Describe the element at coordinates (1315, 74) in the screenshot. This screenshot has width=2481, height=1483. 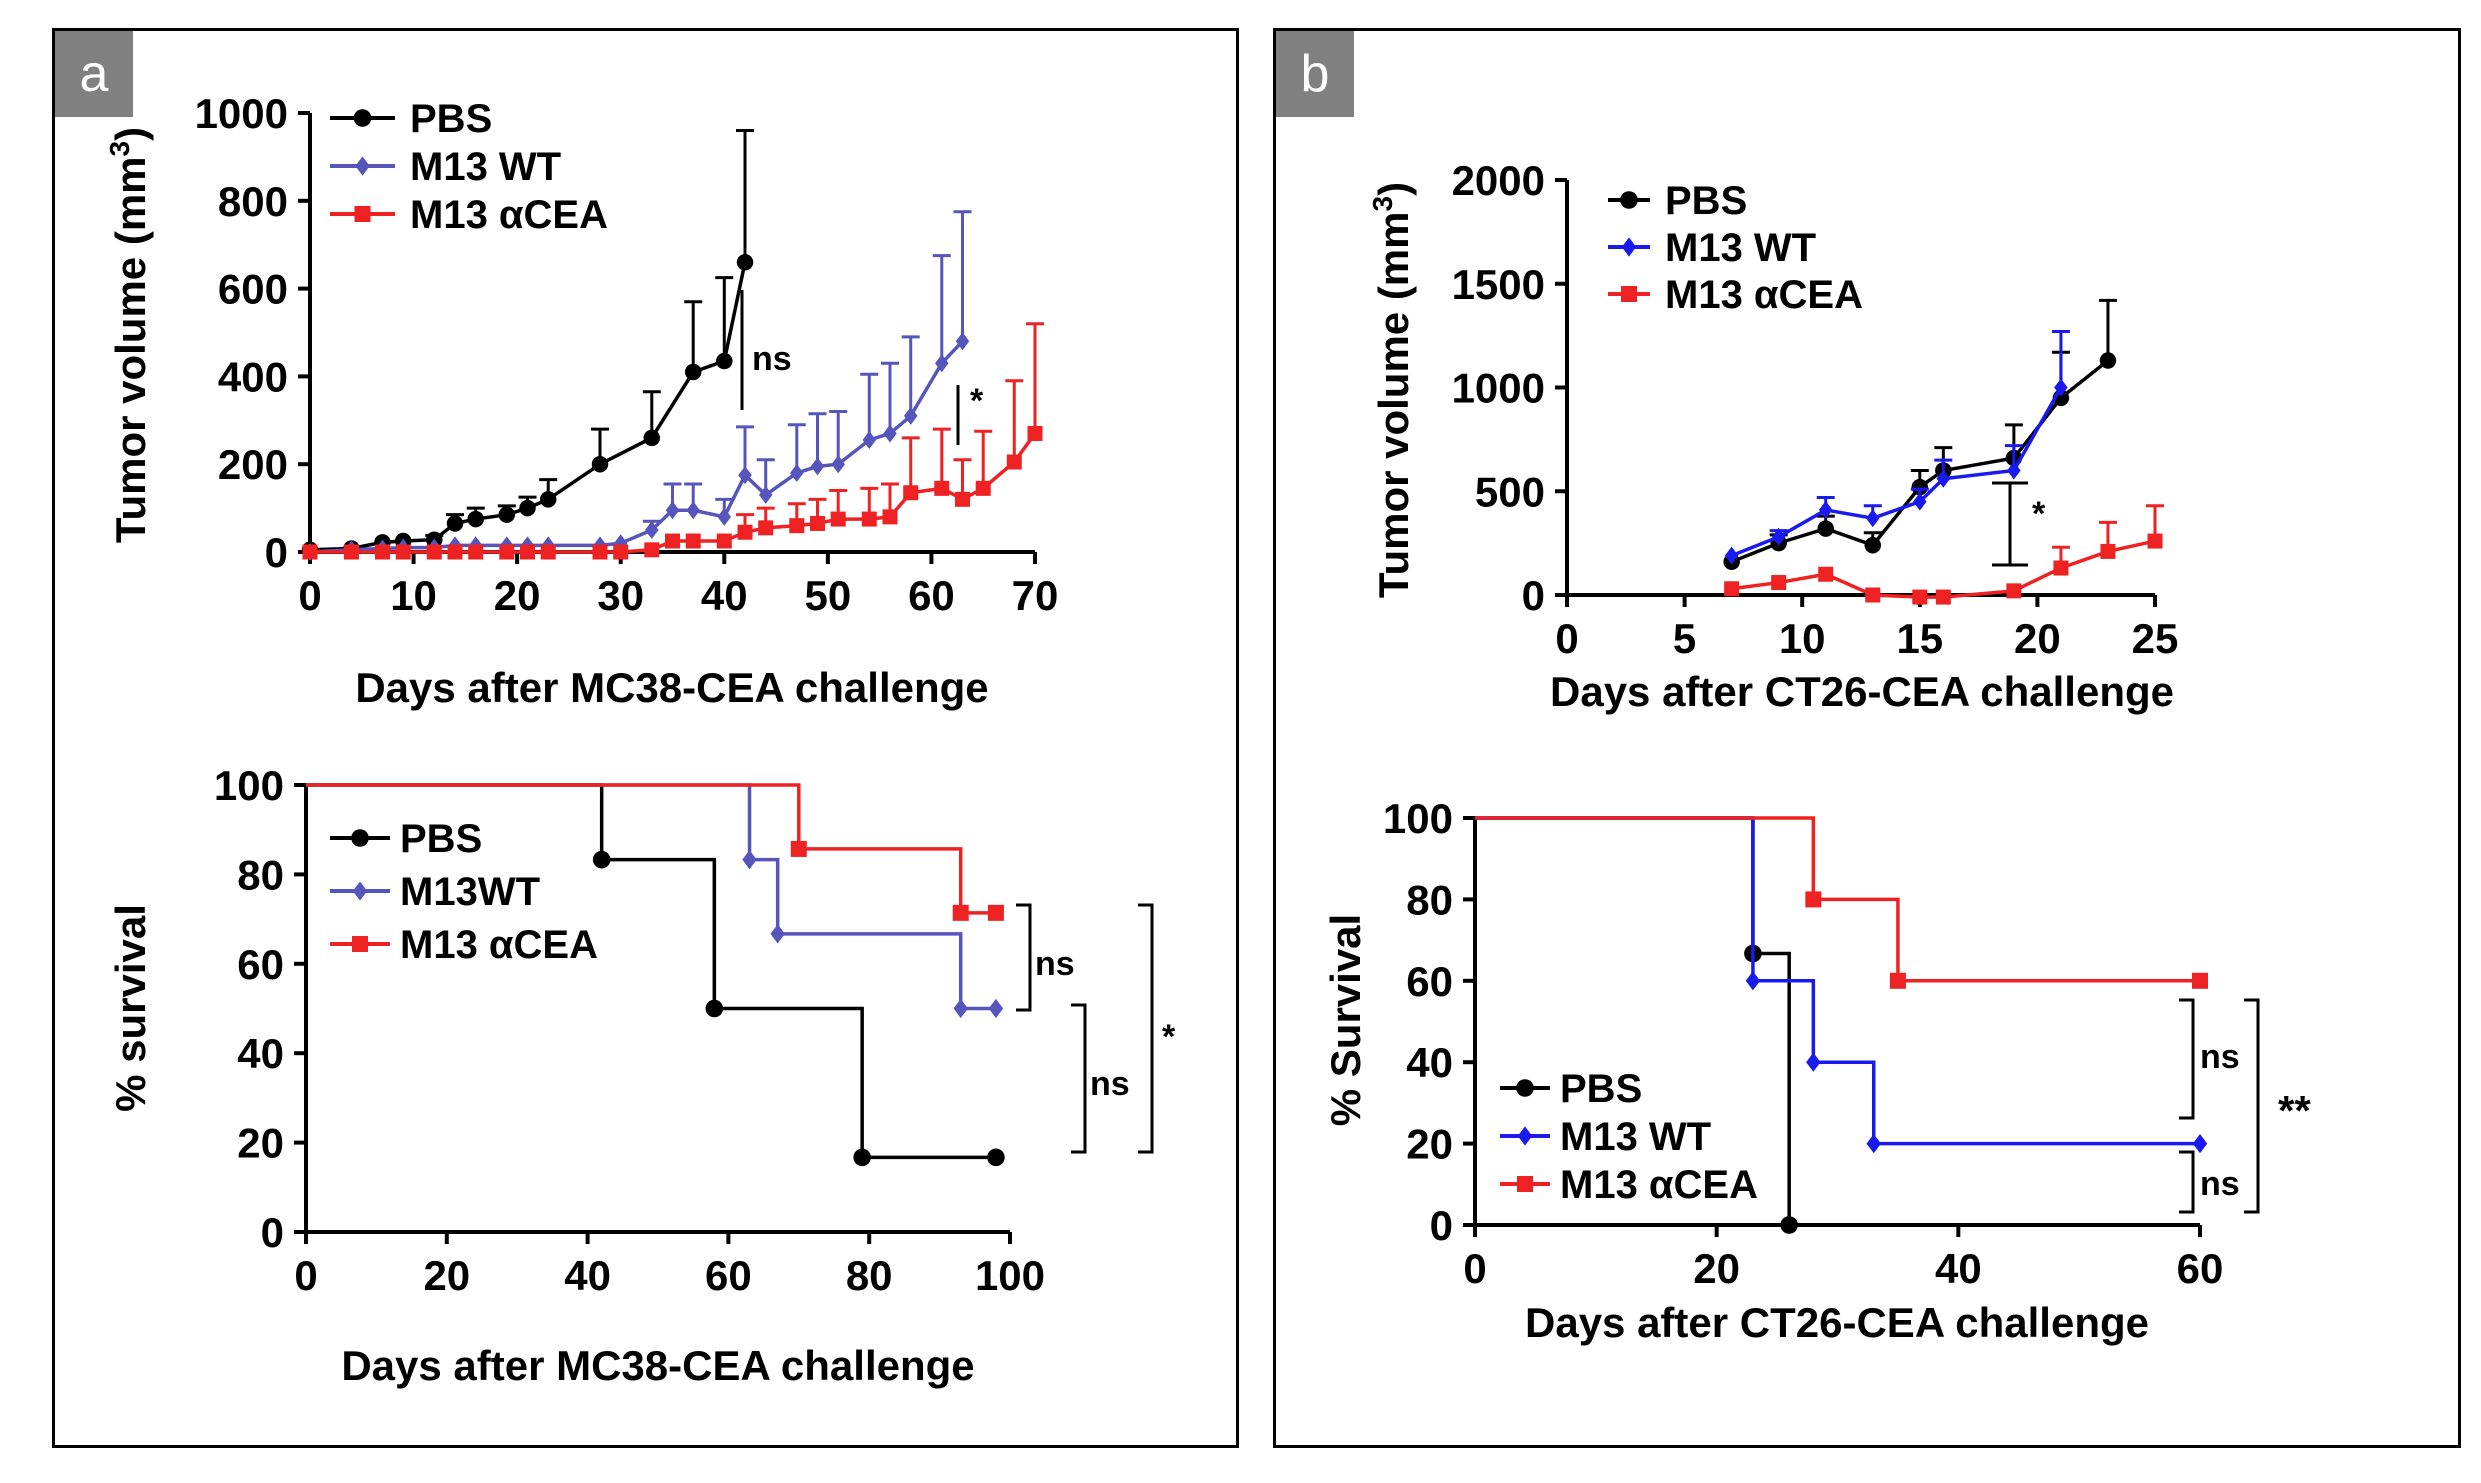
I see `panel-b-label: b` at that location.